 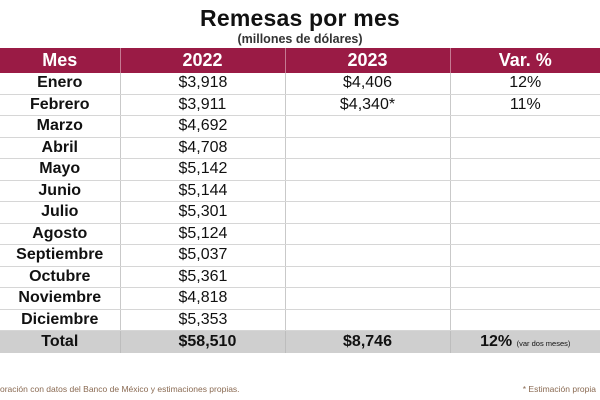 I want to click on total-var-value: 12%, so click(x=496, y=341).